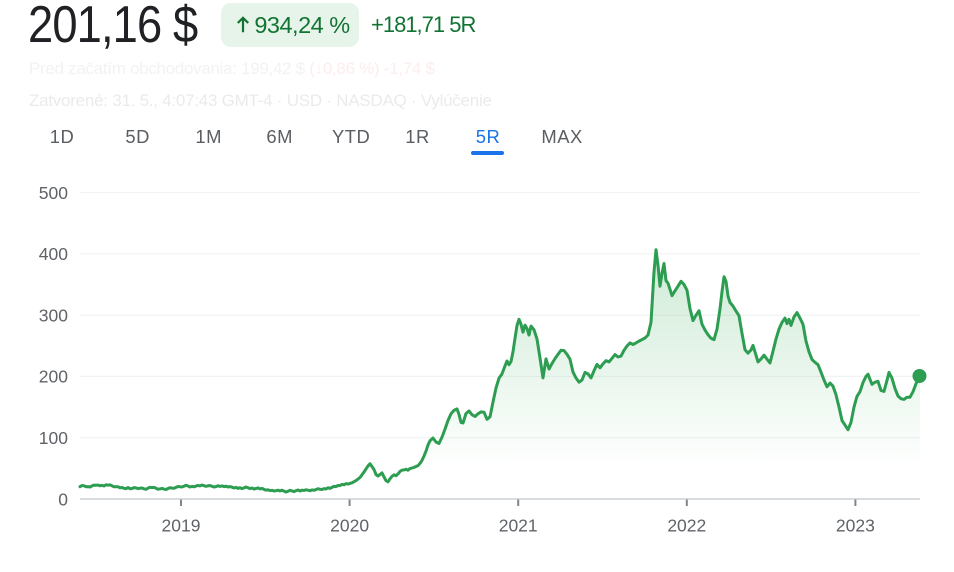  Describe the element at coordinates (53, 438) in the screenshot. I see `svg-text: 100` at that location.